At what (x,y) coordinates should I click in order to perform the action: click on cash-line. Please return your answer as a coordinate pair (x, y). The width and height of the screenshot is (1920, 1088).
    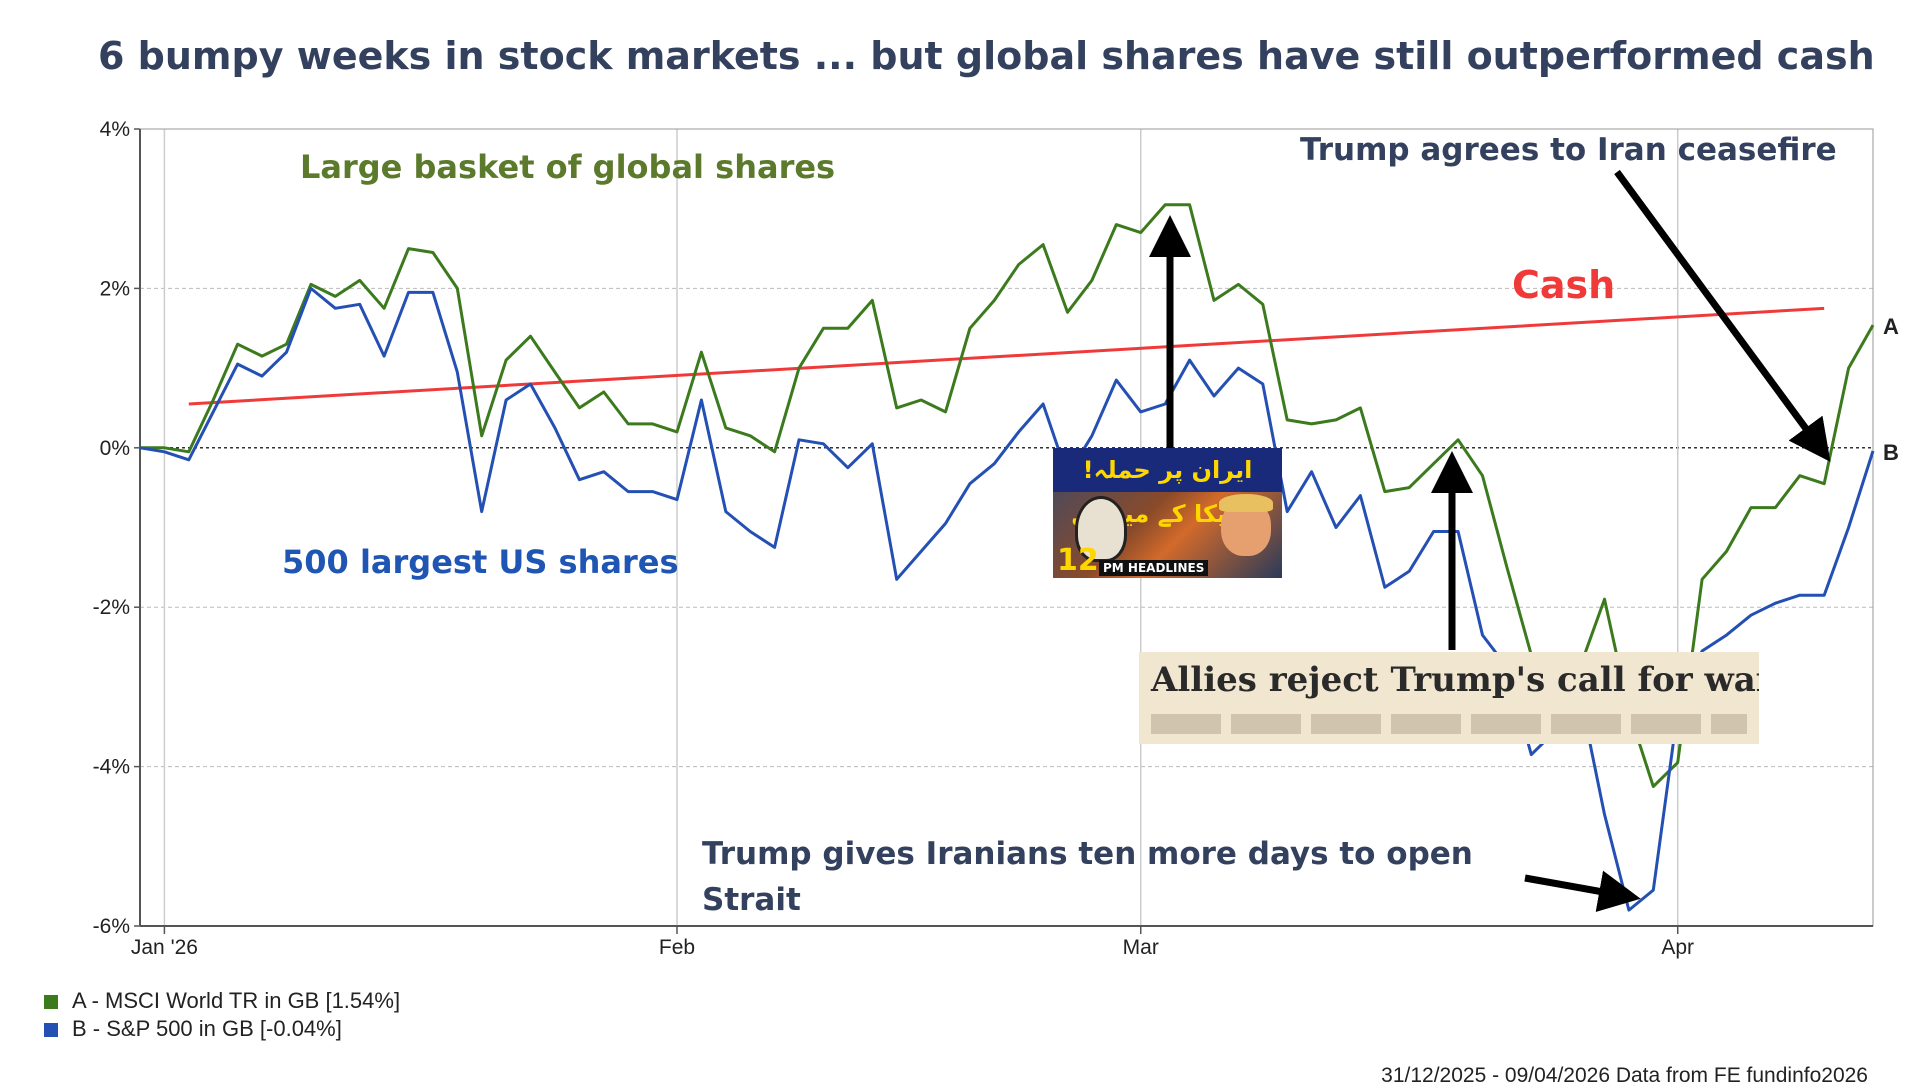
    Looking at the image, I should click on (1006, 356).